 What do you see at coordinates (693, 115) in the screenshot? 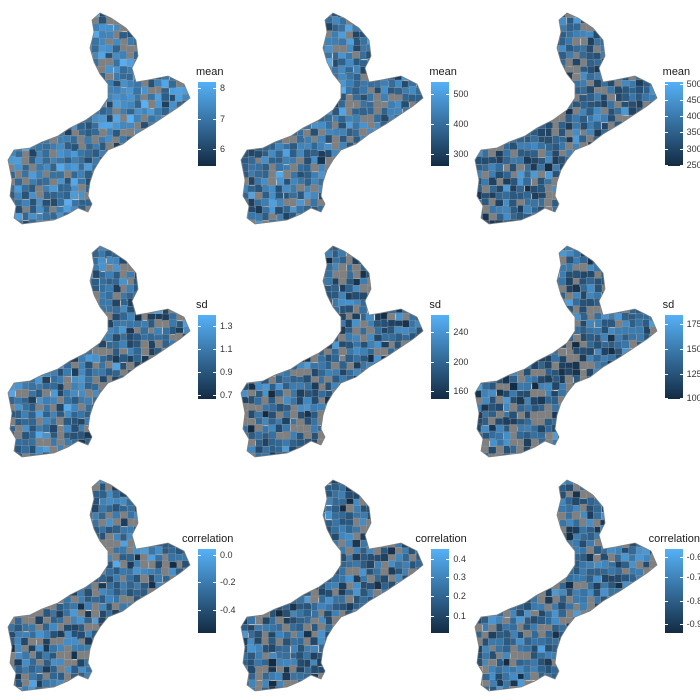
I see `legend-tick-label: 400` at bounding box center [693, 115].